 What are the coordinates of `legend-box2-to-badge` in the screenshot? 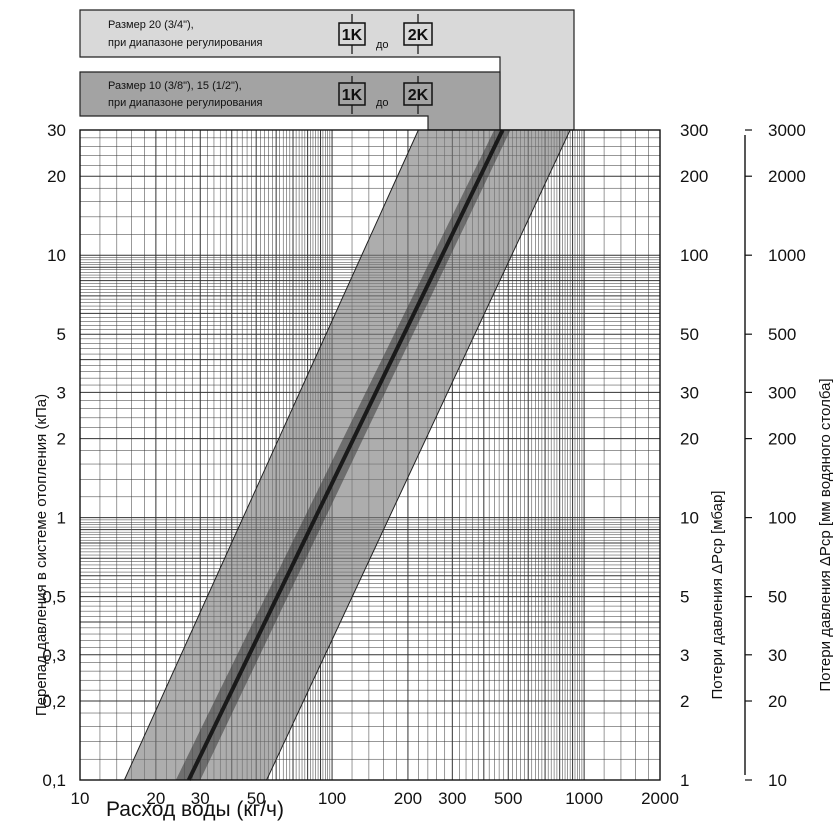 It's located at (418, 94).